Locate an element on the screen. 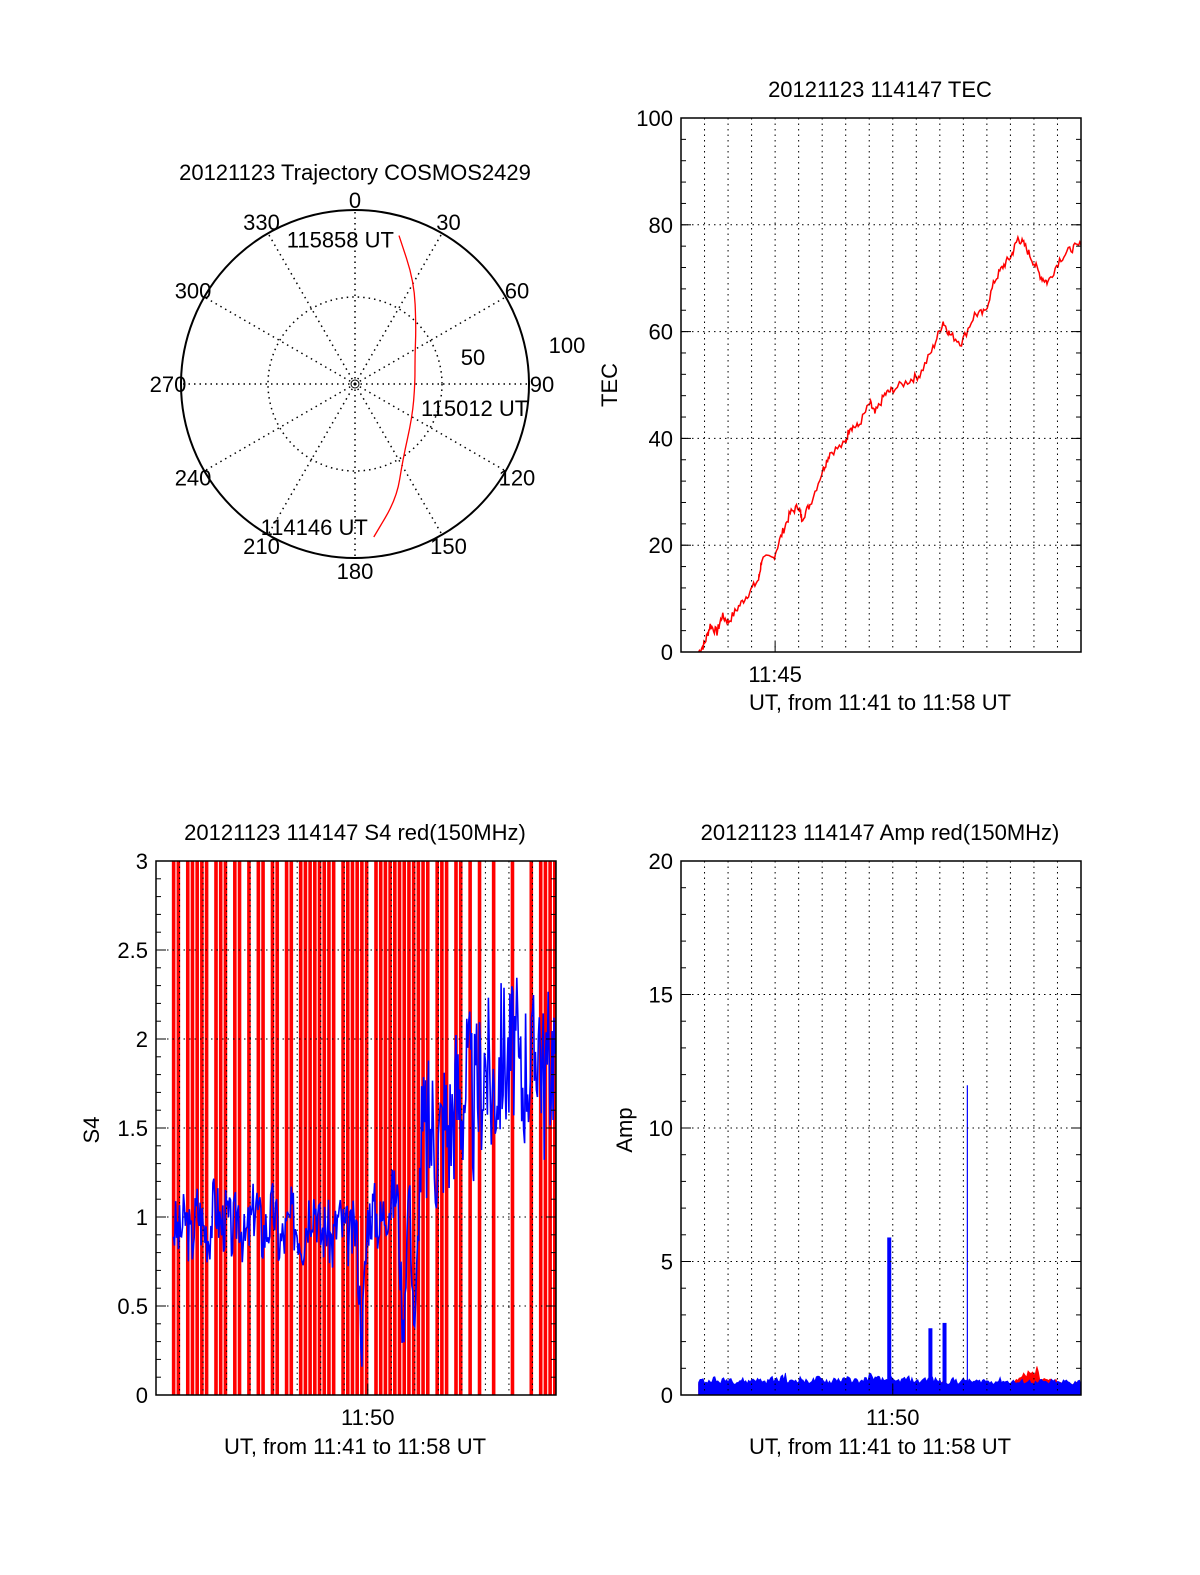  trajectory-time-label: 115012 UT is located at coordinates (474, 408).